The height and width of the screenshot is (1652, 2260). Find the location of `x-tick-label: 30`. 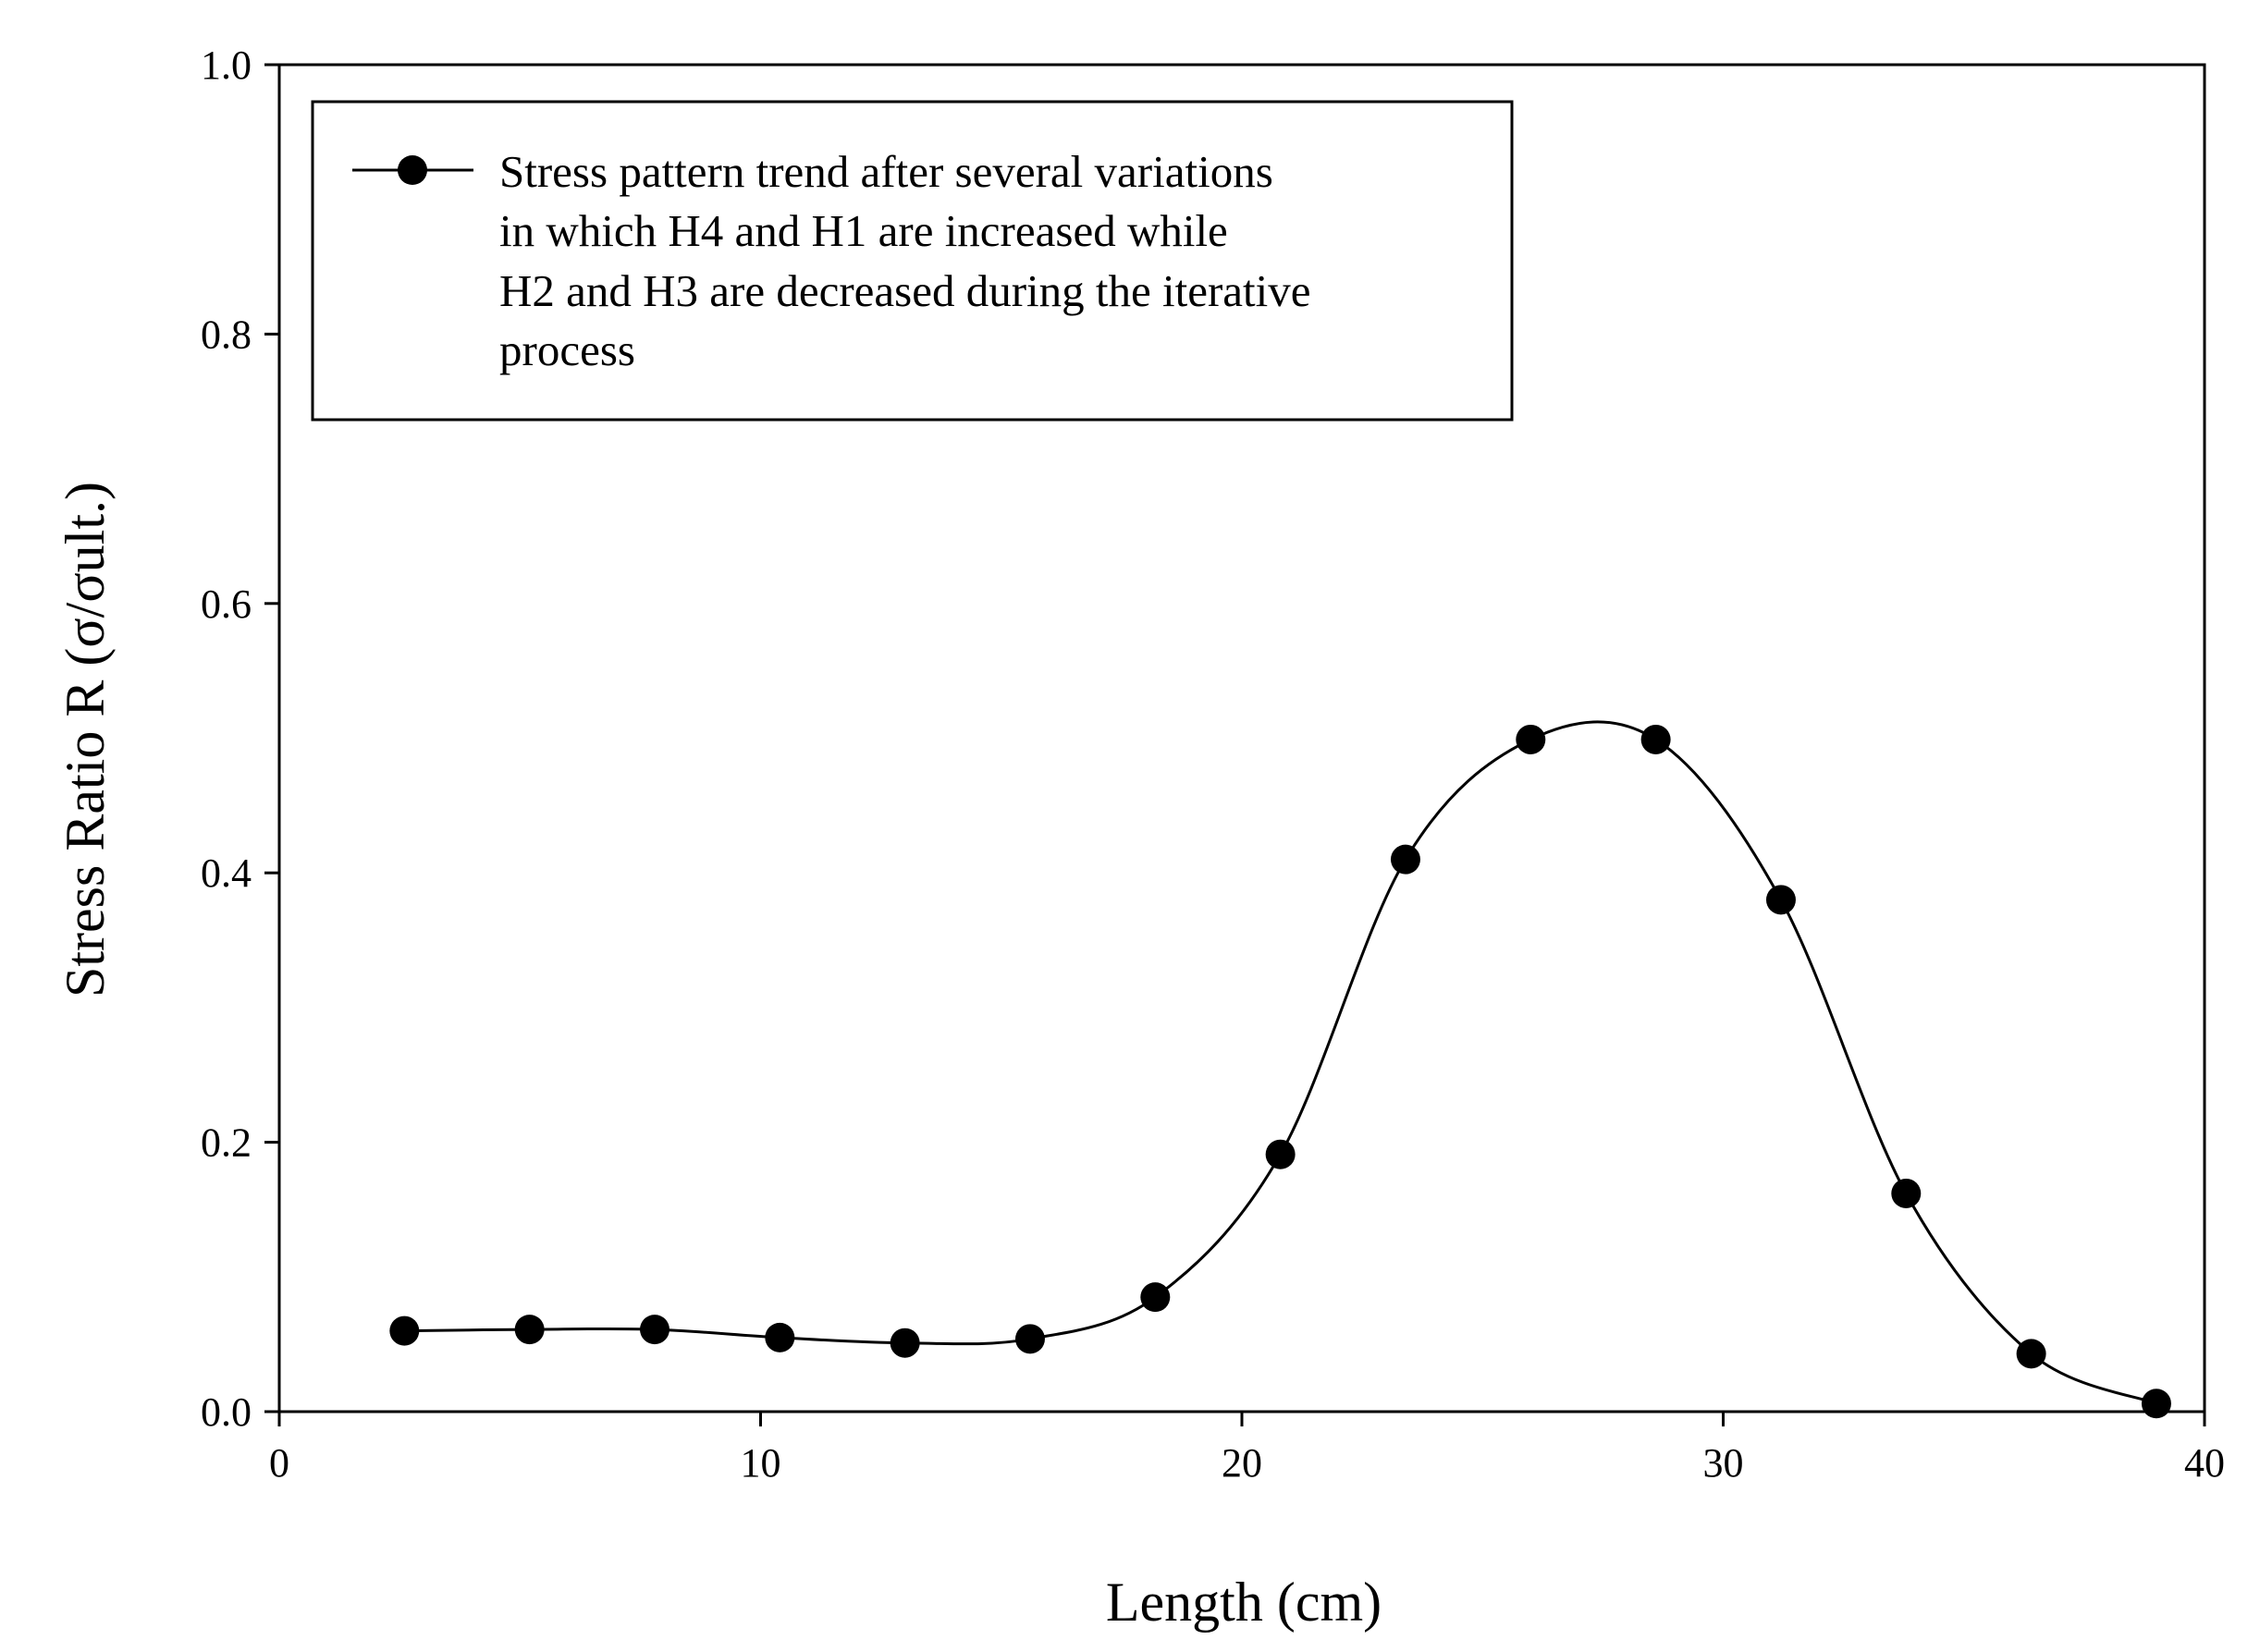

x-tick-label: 30 is located at coordinates (1723, 1463).